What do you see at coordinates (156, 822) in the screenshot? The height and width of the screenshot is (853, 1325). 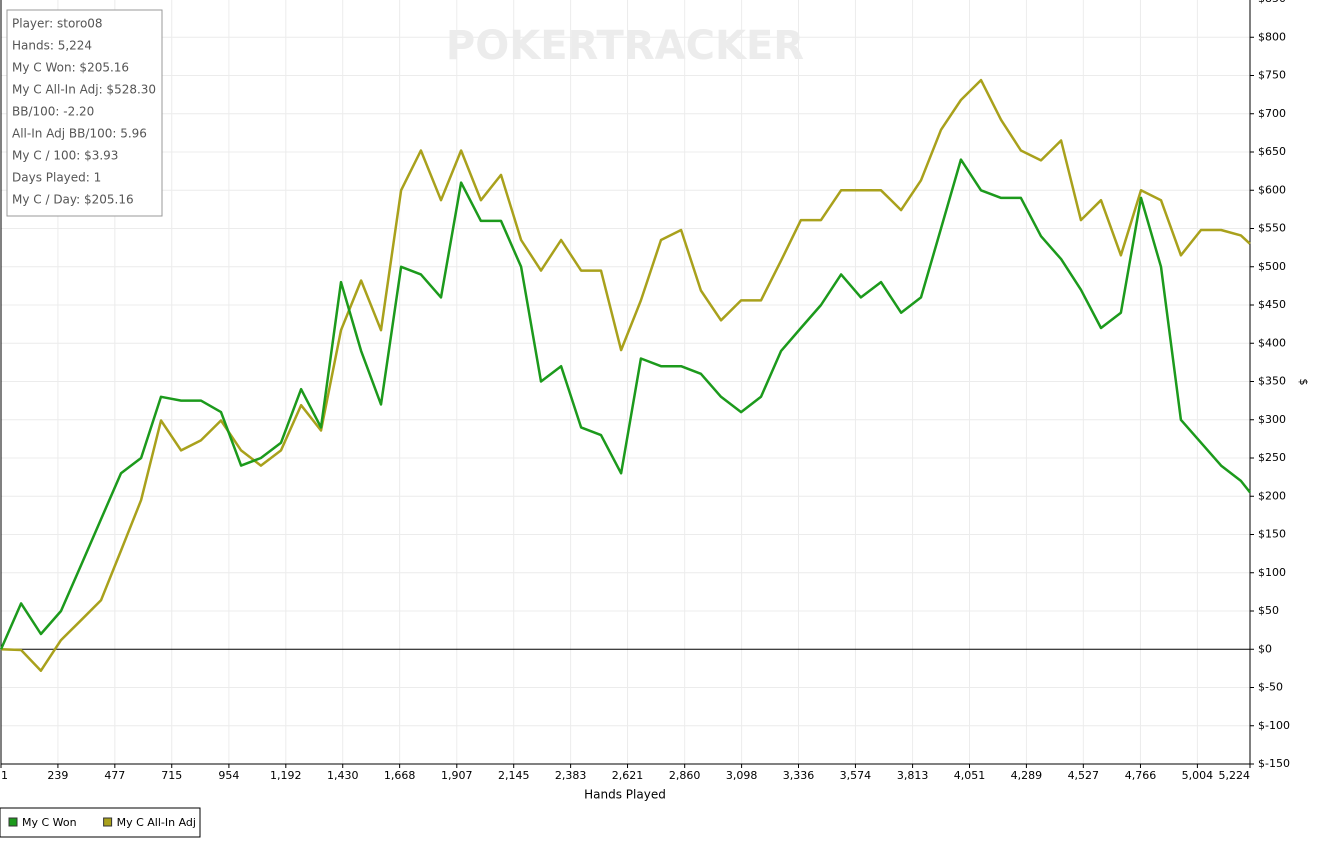 I see `legend-label: My C All-In Adj` at bounding box center [156, 822].